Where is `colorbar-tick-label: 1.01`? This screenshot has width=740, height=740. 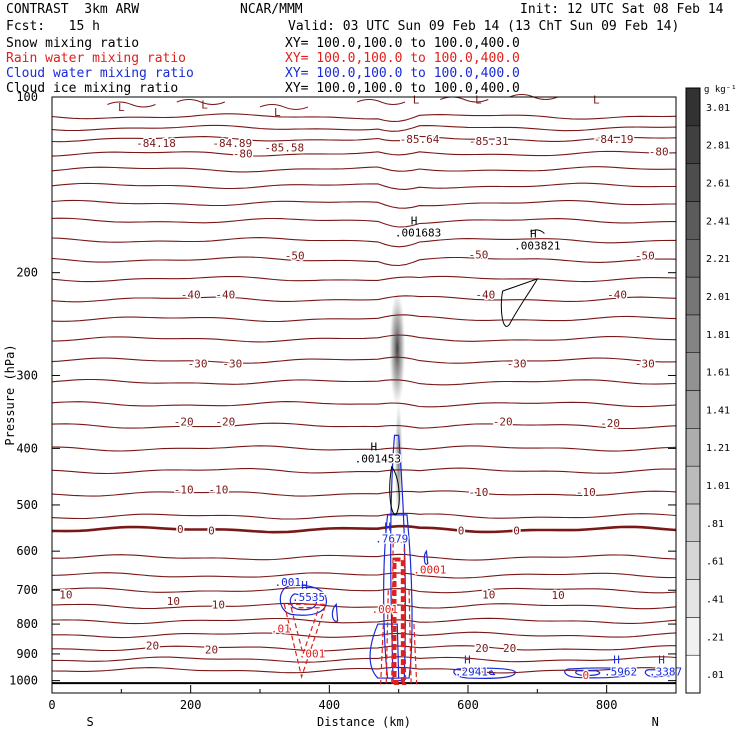
colorbar-tick-label: 1.01 is located at coordinates (718, 486).